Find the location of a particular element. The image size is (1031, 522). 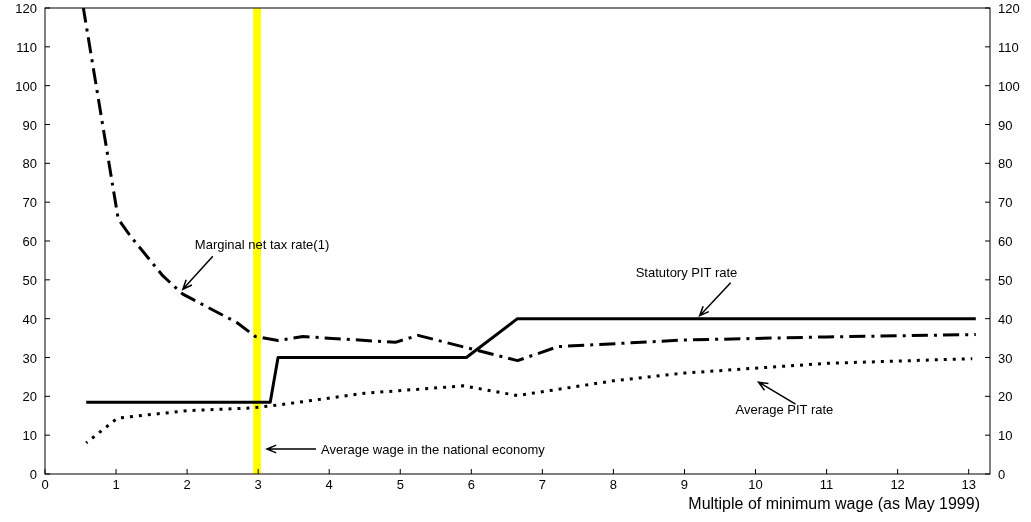

x-tick-label: 6 is located at coordinates (471, 484).